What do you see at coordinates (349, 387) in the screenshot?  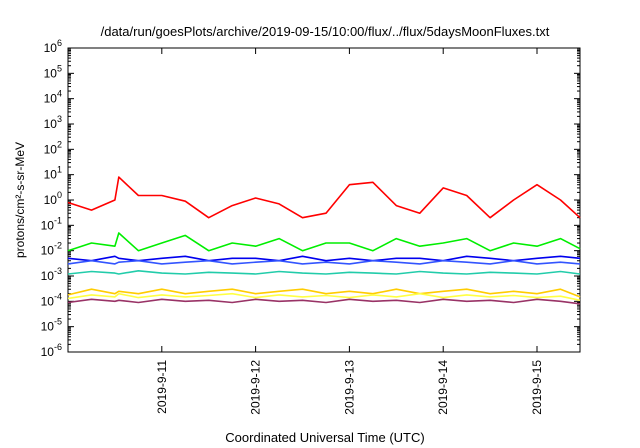 I see `x-tick-label: 2019-9-13` at bounding box center [349, 387].